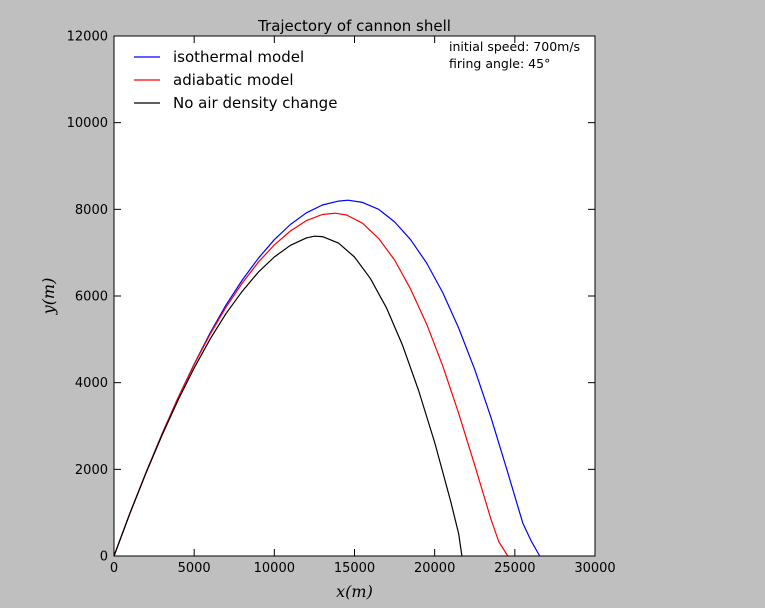 This screenshot has width=765, height=608. I want to click on y-tick-label: 6000, so click(91, 297).